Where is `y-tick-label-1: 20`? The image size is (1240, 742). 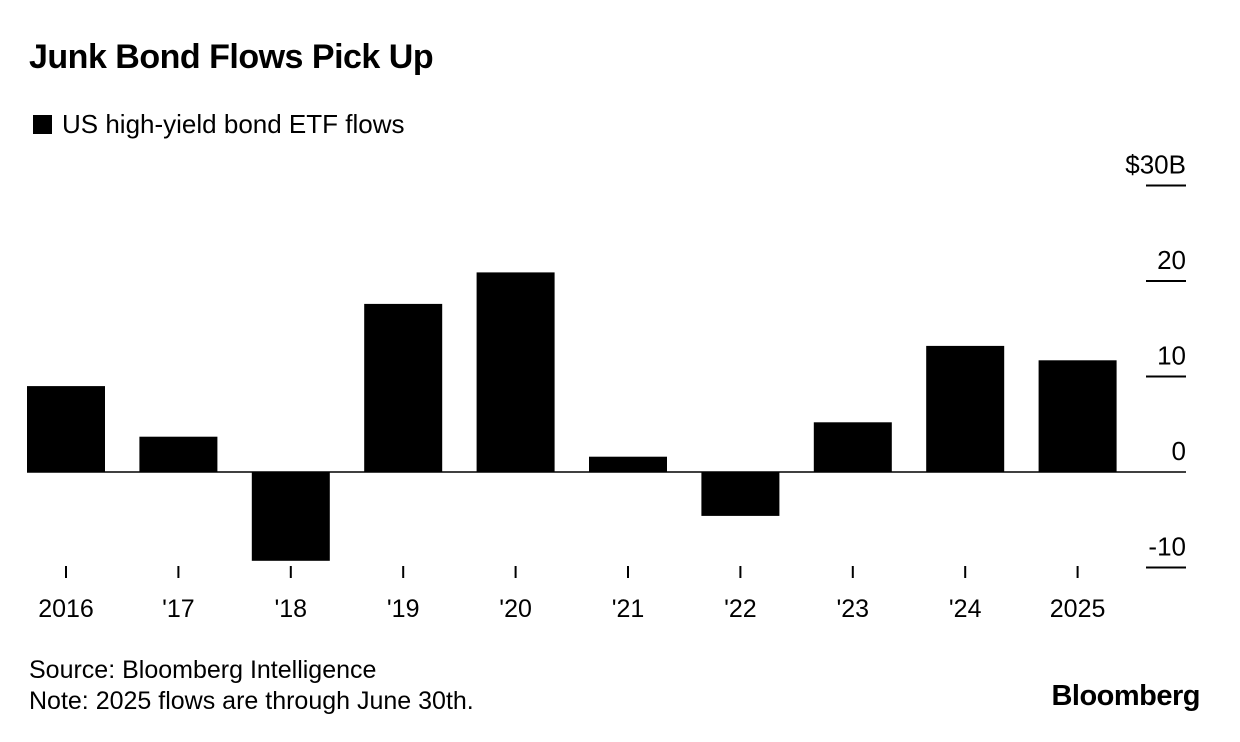
y-tick-label-1: 20 is located at coordinates (1171, 260).